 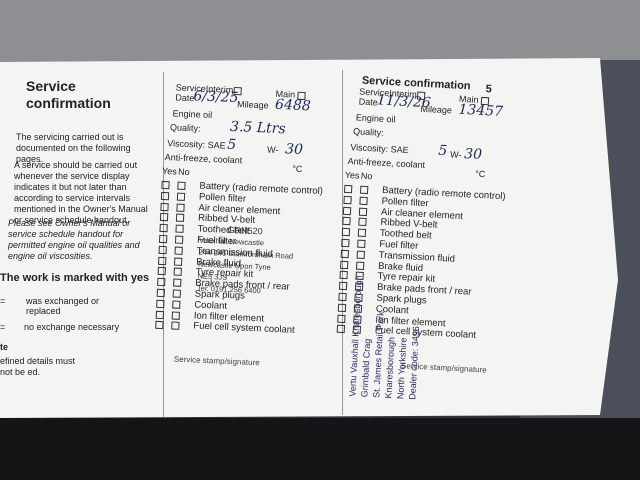 What do you see at coordinates (75, 278) in the screenshot?
I see `intro-heading: The work is marked with yes` at bounding box center [75, 278].